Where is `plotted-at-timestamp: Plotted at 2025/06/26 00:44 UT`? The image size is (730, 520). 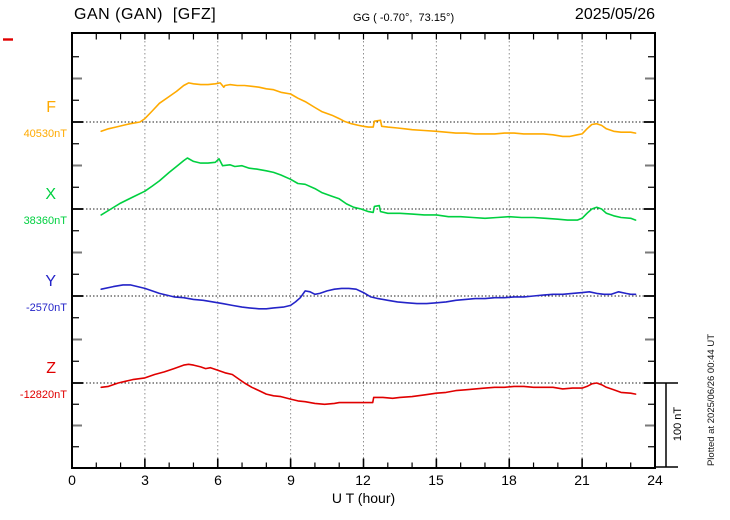
plotted-at-timestamp: Plotted at 2025/06/26 00:44 UT is located at coordinates (711, 400).